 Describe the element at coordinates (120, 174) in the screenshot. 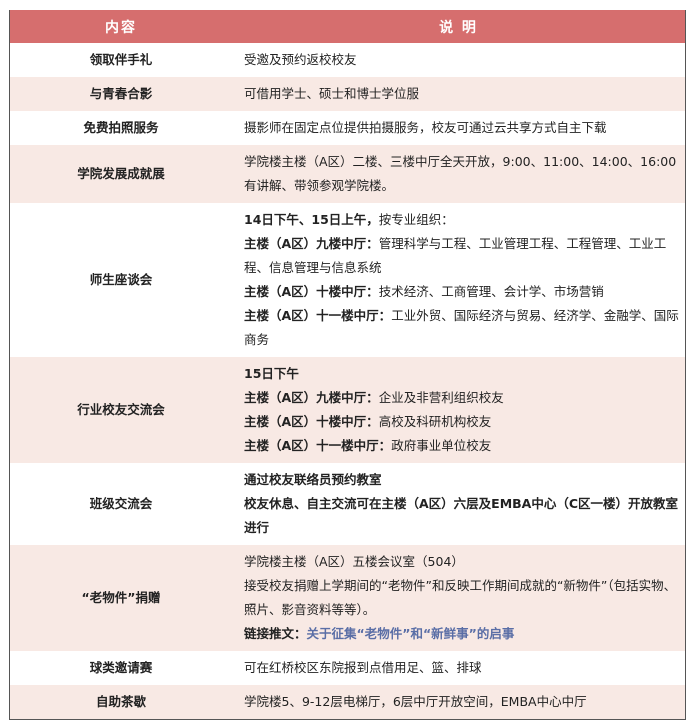

I see `item-name: 学院发展成就展` at that location.